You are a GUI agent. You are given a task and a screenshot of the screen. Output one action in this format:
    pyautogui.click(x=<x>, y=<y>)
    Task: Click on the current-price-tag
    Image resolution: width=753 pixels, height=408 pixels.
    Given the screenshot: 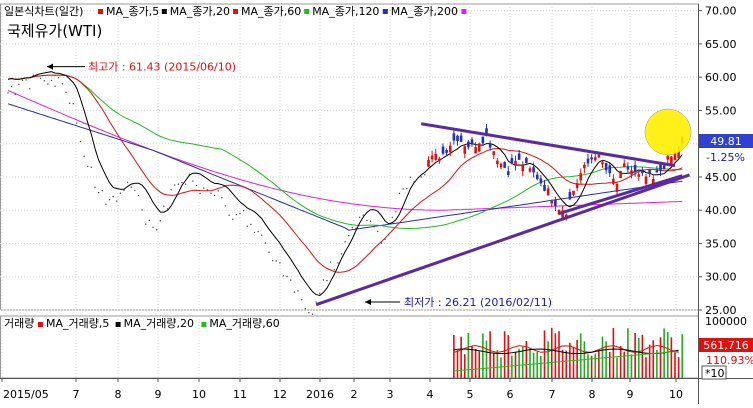 What is the action you would take?
    pyautogui.click(x=726, y=141)
    